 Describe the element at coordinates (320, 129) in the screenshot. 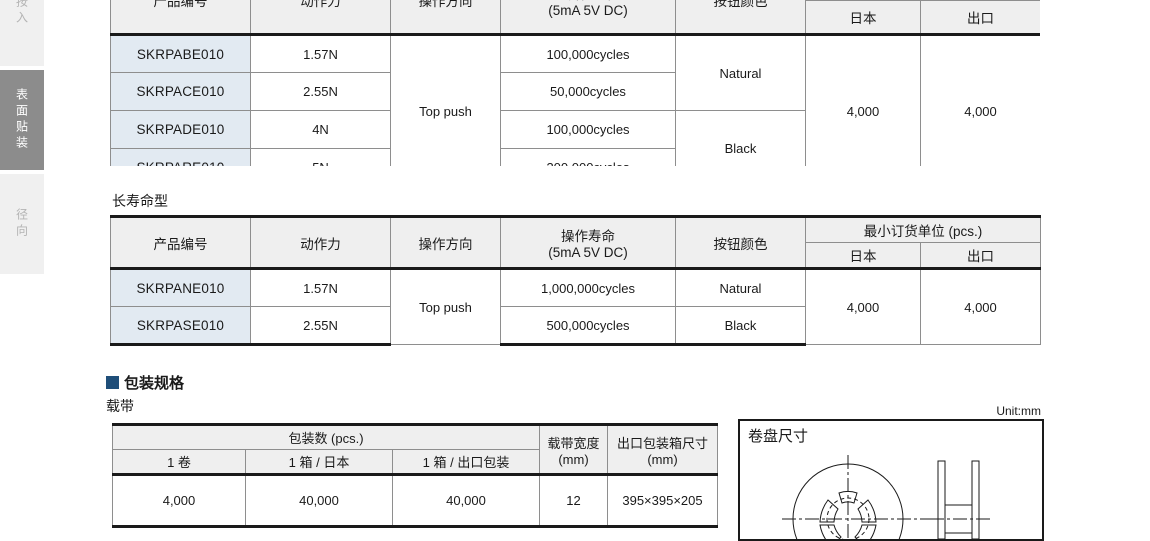

I see `cell-operating-force: 4N` at that location.